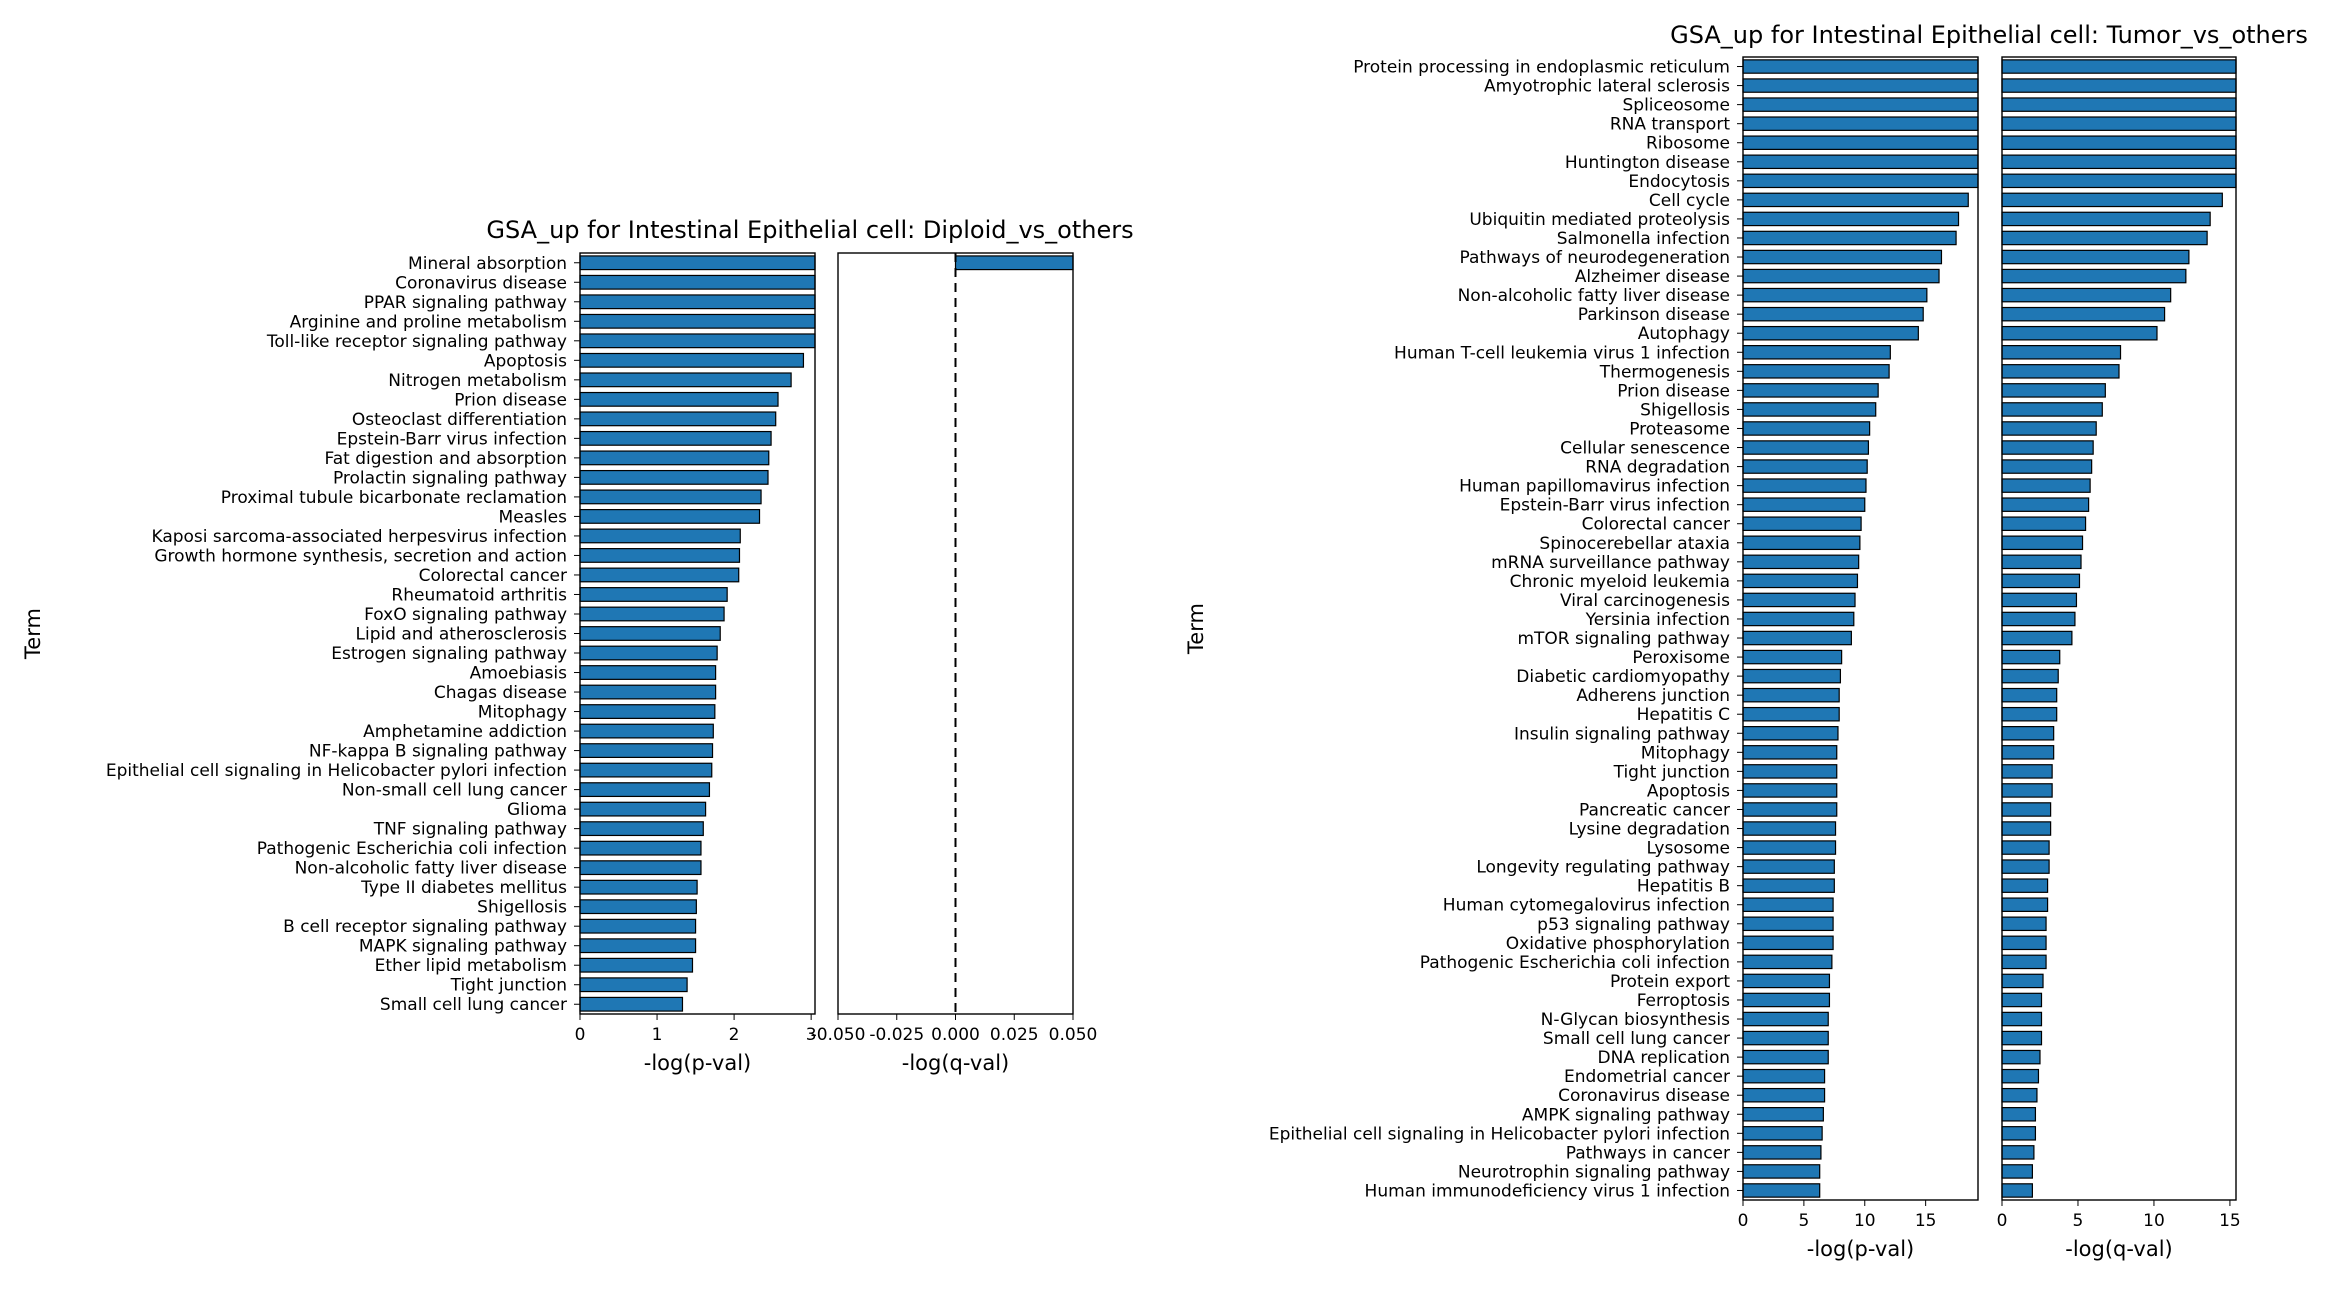 This screenshot has width=2325, height=1290. I want to click on x-tick-label: -0.050, so click(838, 1035).